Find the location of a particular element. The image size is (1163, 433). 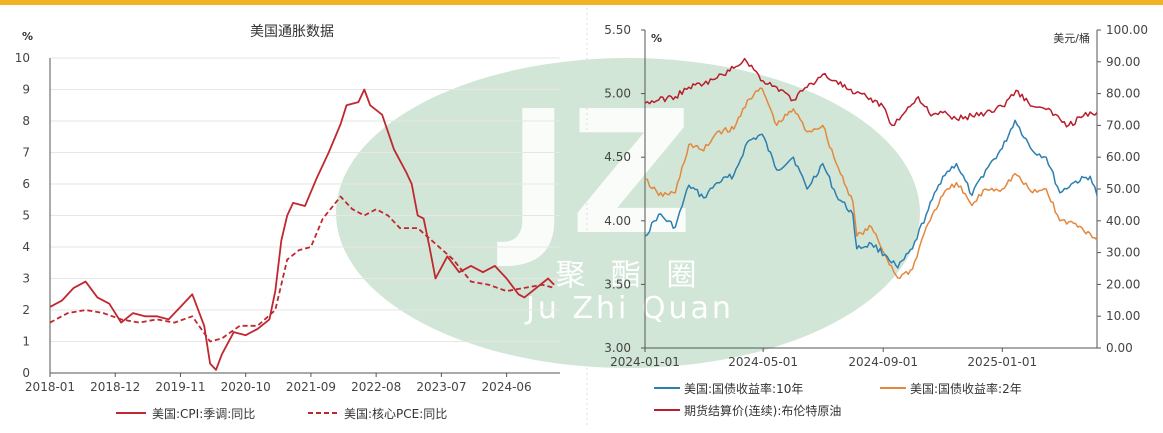

y-axis-ticks: 0 1 2 3 4 5 6 7 8 9 10 is located at coordinates (22, 215).